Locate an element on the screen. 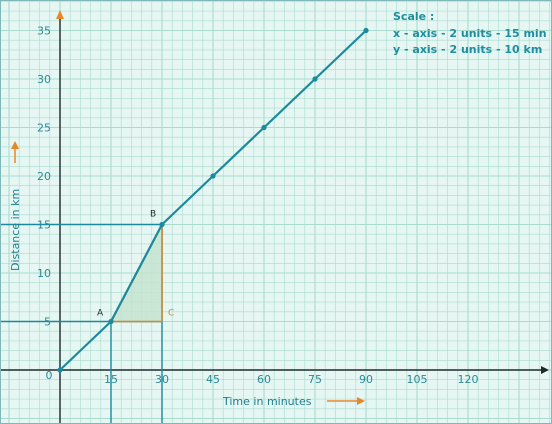 The width and height of the screenshot is (552, 424). scale-y-line: y - axis - 2 units - 10 km is located at coordinates (467, 49).